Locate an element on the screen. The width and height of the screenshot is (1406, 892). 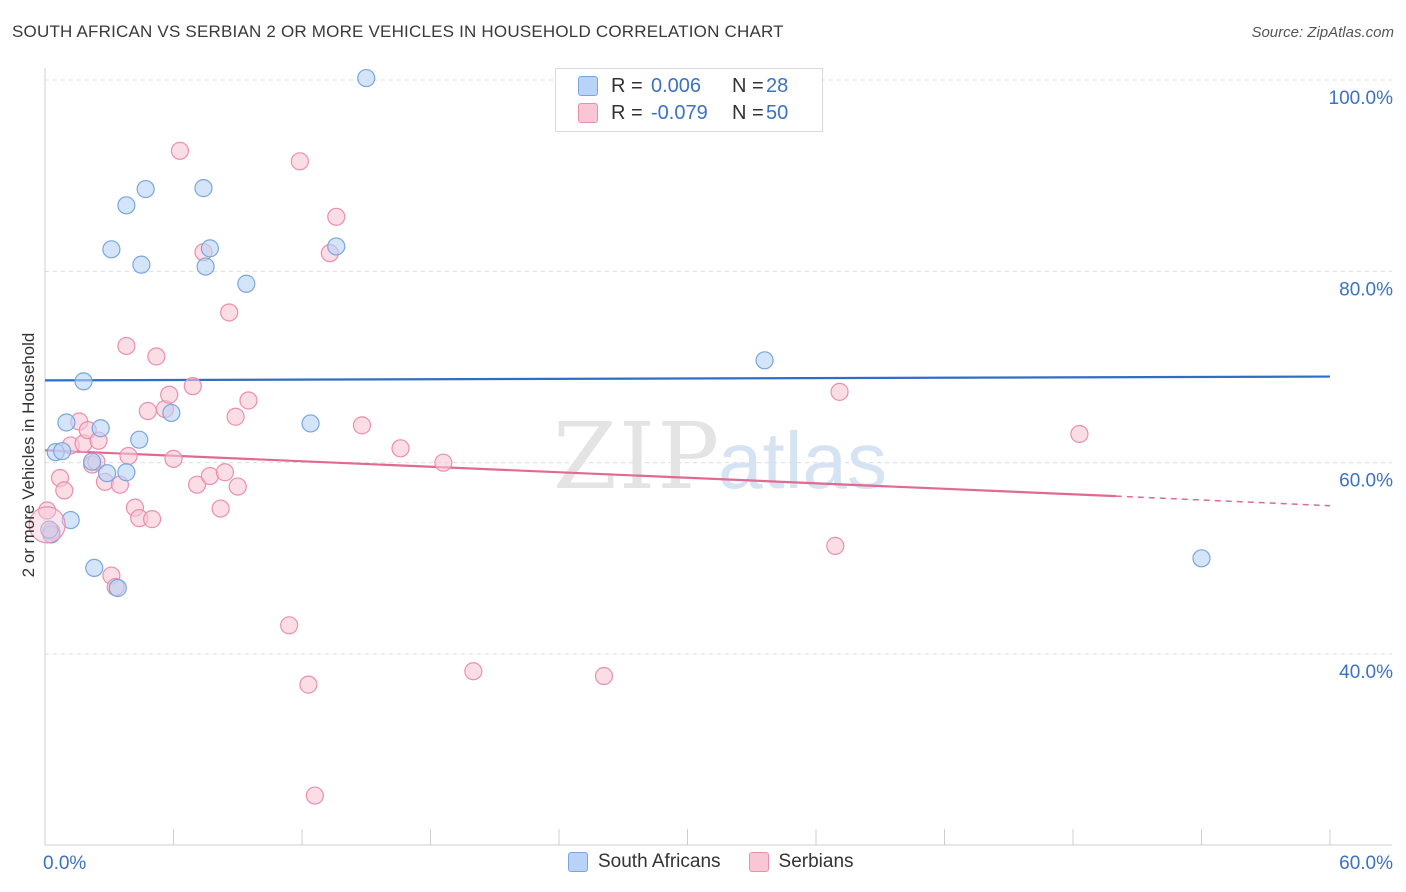
legend-n-value: 28 is located at coordinates (777, 85).